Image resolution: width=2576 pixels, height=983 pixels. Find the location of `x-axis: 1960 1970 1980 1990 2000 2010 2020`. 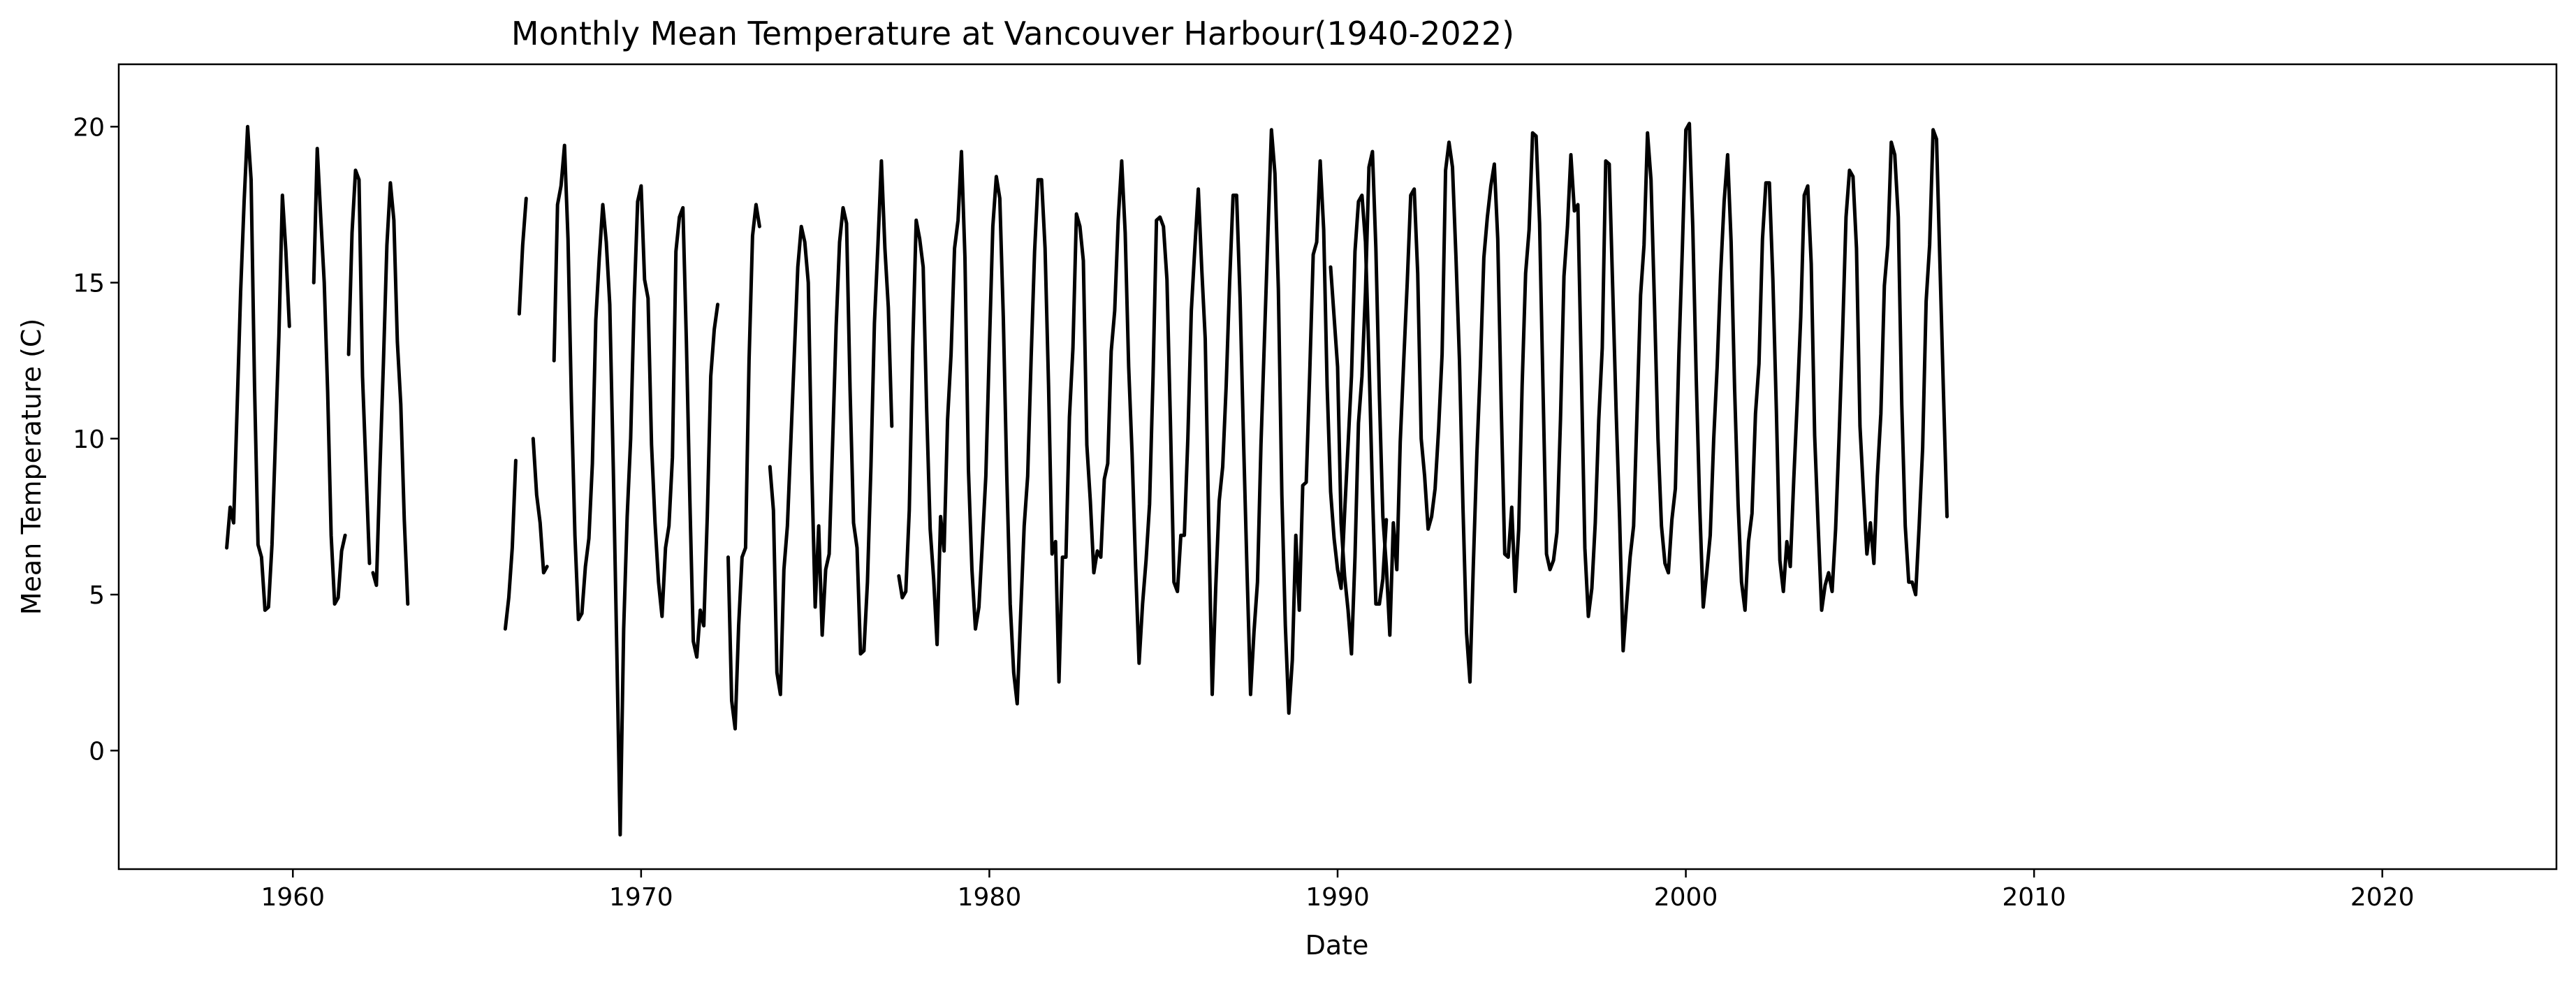

x-axis: 1960 1970 1980 1990 2000 2010 2020 is located at coordinates (1338, 890).